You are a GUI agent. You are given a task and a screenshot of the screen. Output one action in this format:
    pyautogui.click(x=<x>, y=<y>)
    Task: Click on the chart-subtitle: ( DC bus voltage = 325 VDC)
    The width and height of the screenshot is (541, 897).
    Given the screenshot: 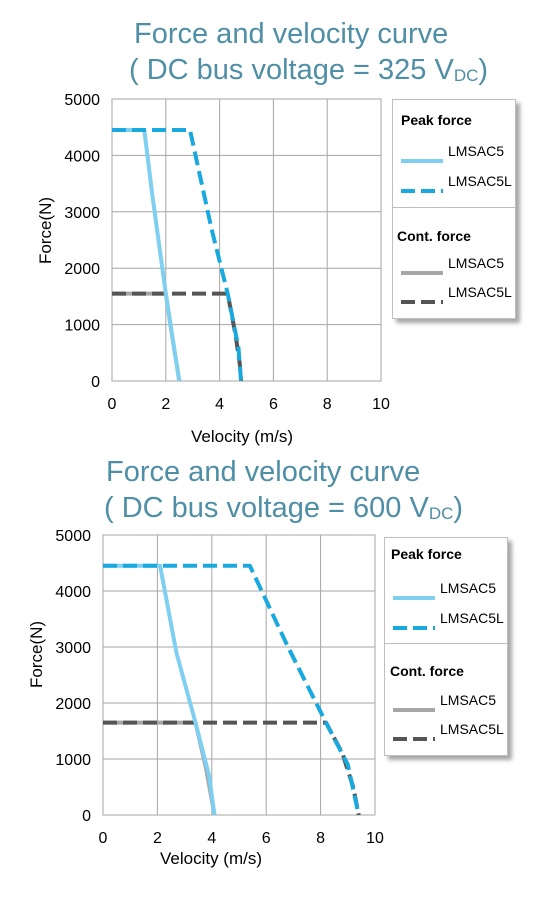 What is the action you would take?
    pyautogui.click(x=309, y=70)
    